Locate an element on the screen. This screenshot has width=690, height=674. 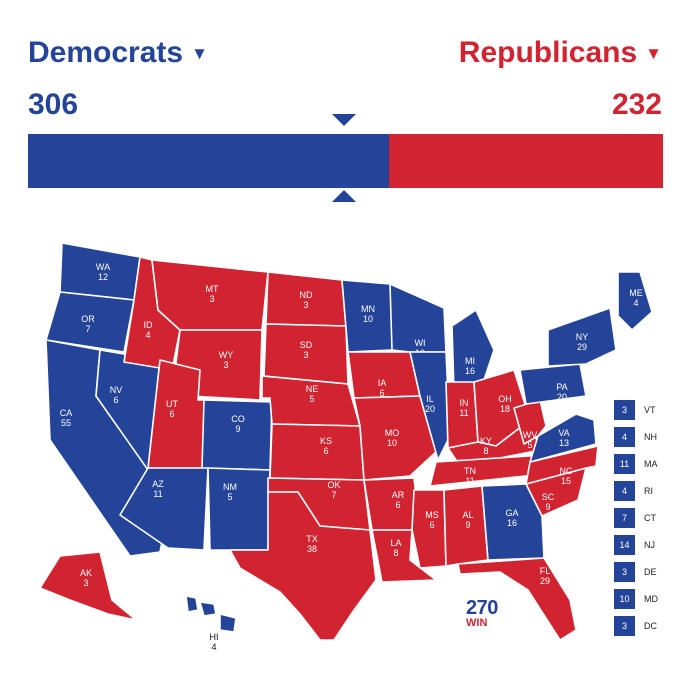
republicans-dropdown: Republicans ▼ is located at coordinates (560, 53).